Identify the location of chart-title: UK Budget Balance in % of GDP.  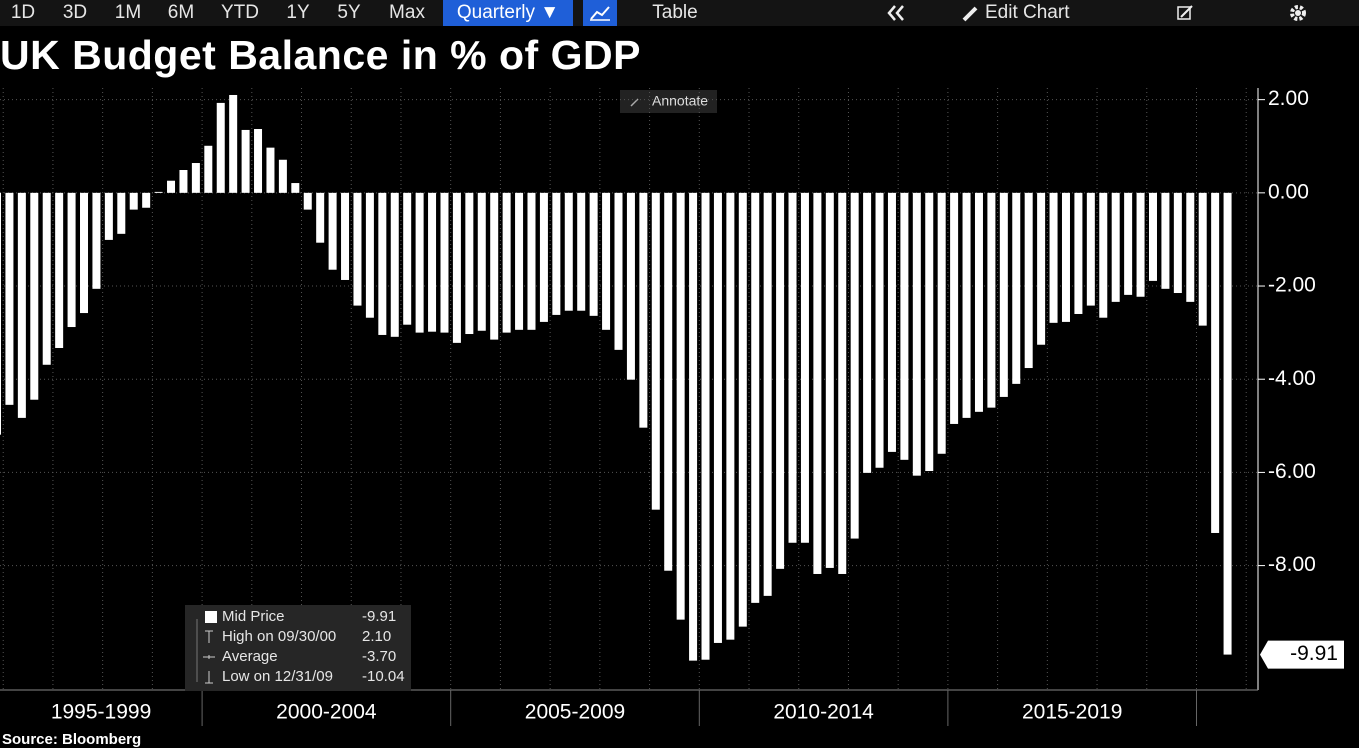
(320, 55).